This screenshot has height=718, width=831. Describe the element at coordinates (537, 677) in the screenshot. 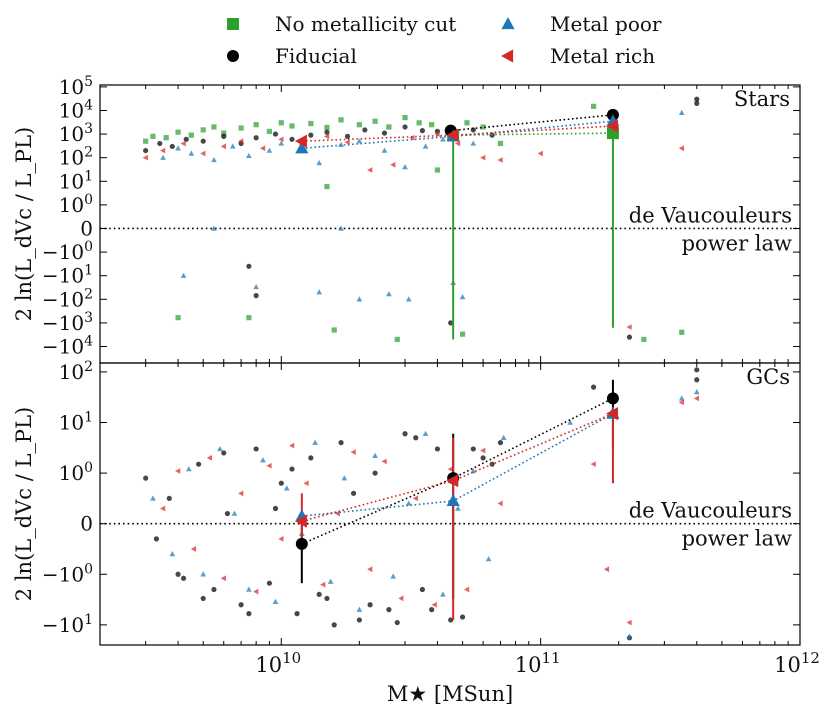

I see `x-axis: 1010 1011 1012 M★ [MSun]` at that location.